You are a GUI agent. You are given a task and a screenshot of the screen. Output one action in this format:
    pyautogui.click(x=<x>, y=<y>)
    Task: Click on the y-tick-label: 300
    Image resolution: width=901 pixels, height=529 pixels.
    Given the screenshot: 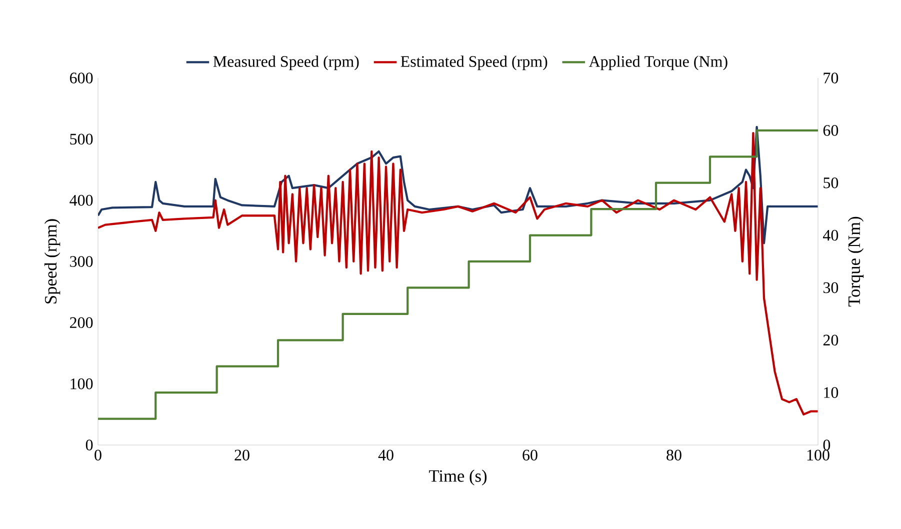 What is the action you would take?
    pyautogui.click(x=81, y=261)
    